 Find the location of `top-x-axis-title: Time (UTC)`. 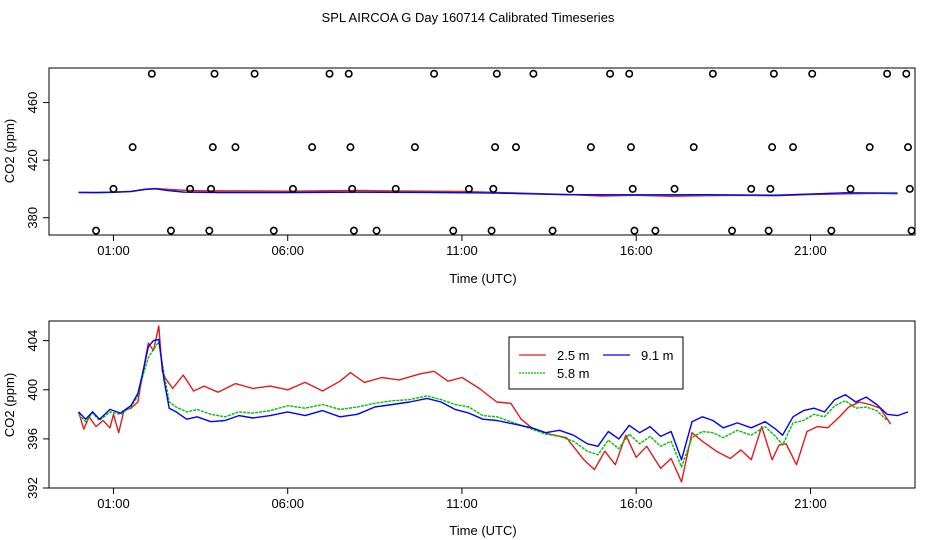

top-x-axis-title: Time (UTC) is located at coordinates (482, 278).